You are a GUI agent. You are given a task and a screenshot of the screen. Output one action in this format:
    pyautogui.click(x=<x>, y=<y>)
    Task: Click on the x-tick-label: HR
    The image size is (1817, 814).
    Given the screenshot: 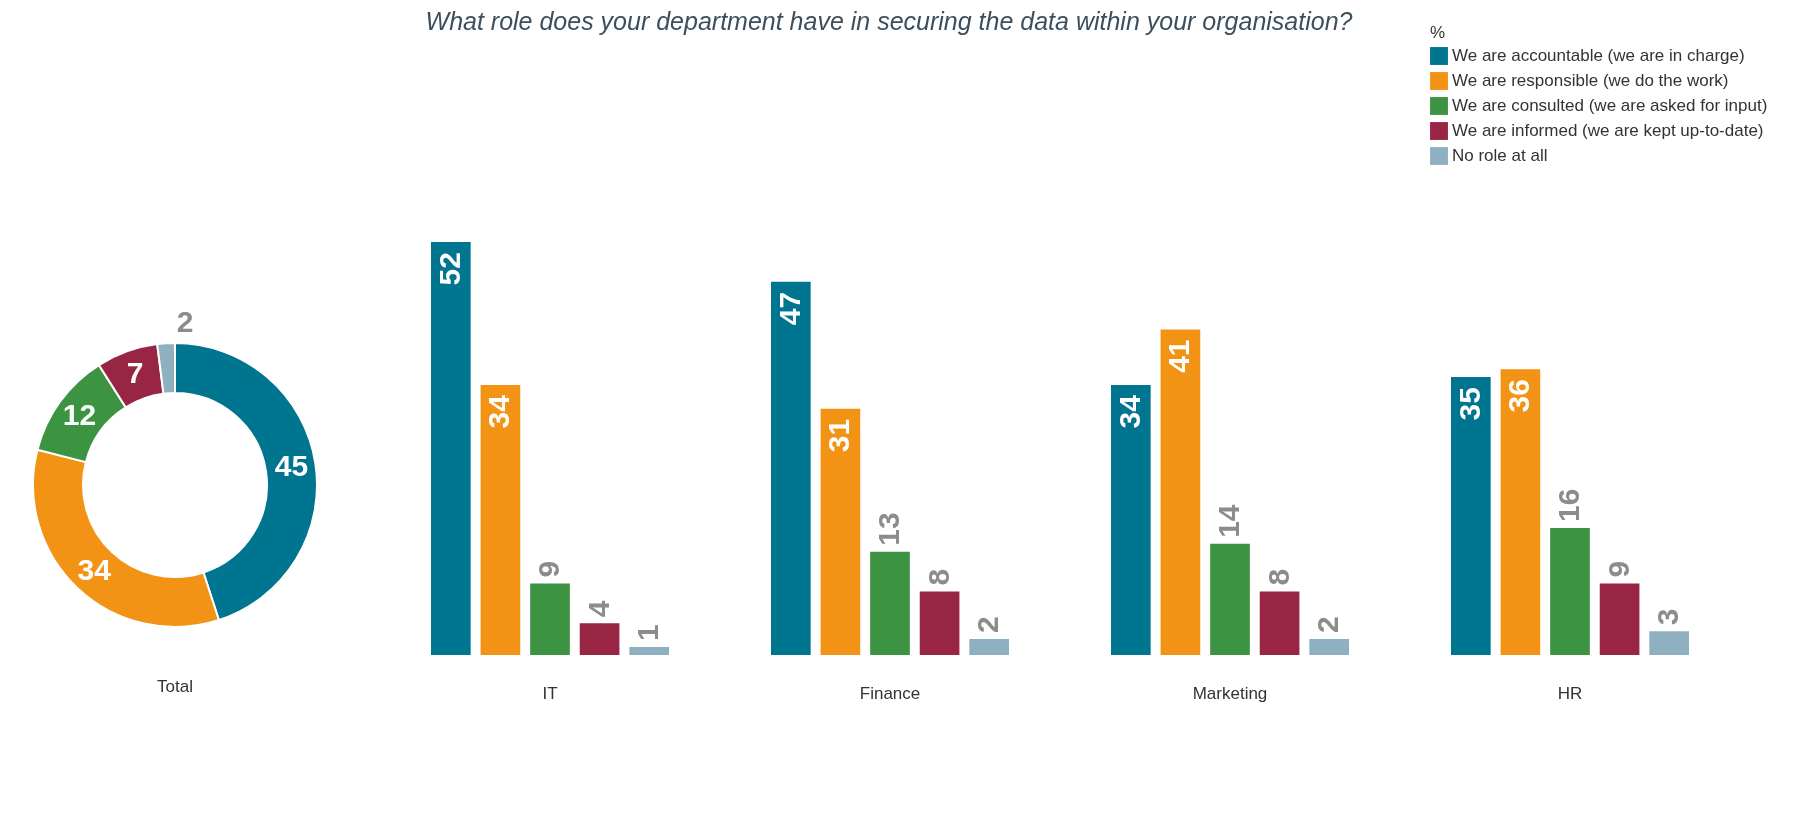 What is the action you would take?
    pyautogui.click(x=1570, y=693)
    